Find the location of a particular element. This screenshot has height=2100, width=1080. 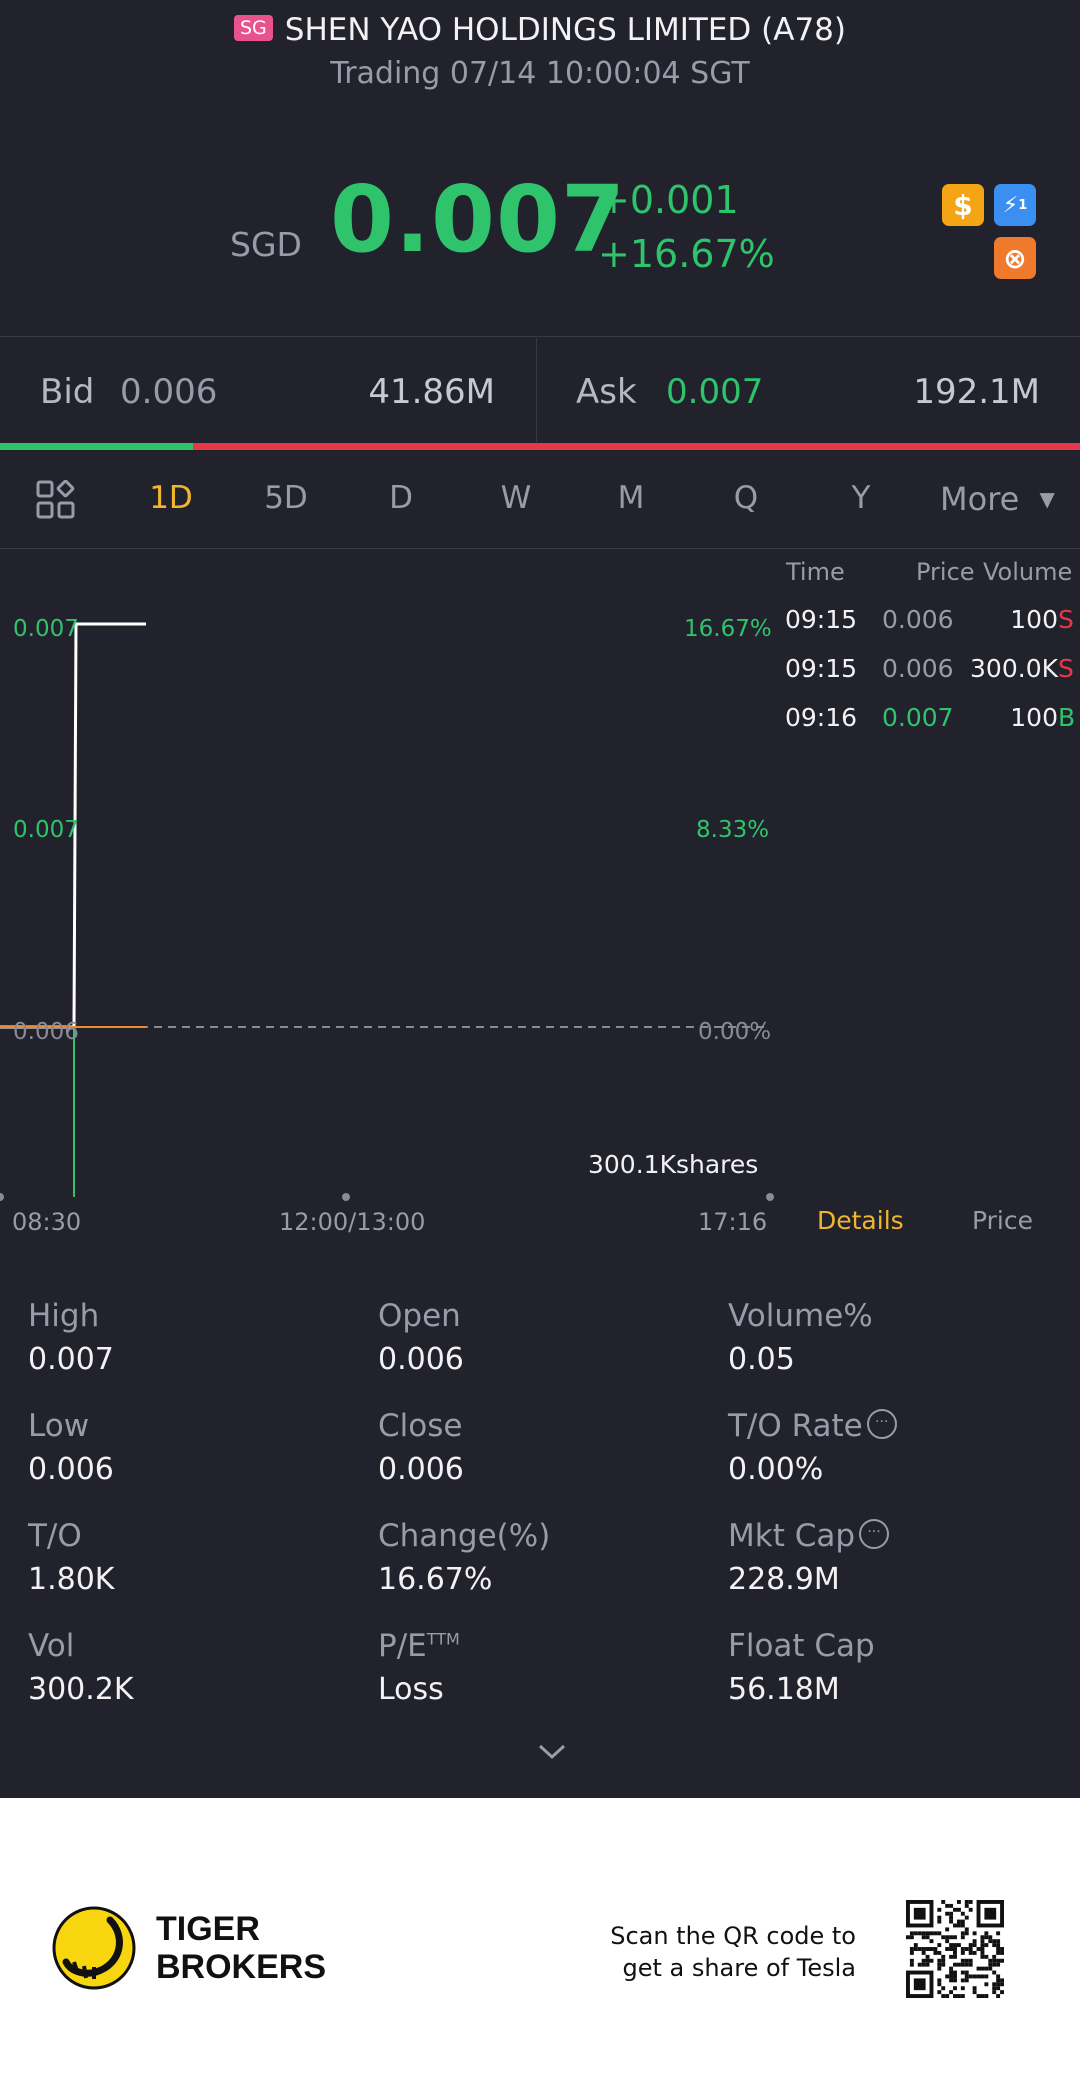

y-axis-label-left: 0.006 is located at coordinates (46, 1032).